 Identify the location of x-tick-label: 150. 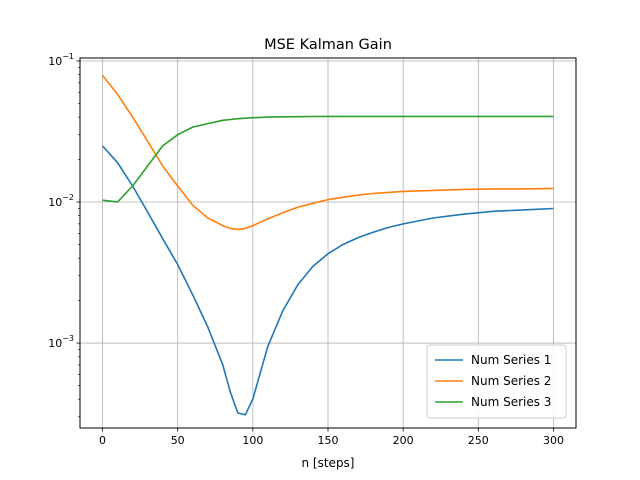
(328, 440).